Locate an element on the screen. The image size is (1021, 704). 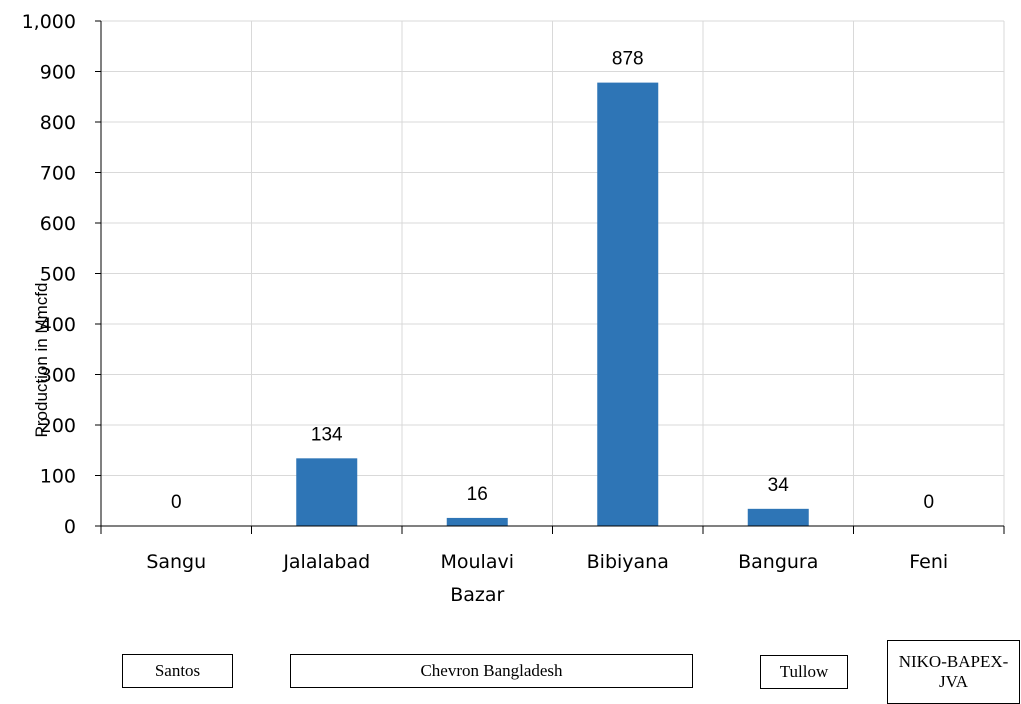
data-label: 34 is located at coordinates (779, 485).